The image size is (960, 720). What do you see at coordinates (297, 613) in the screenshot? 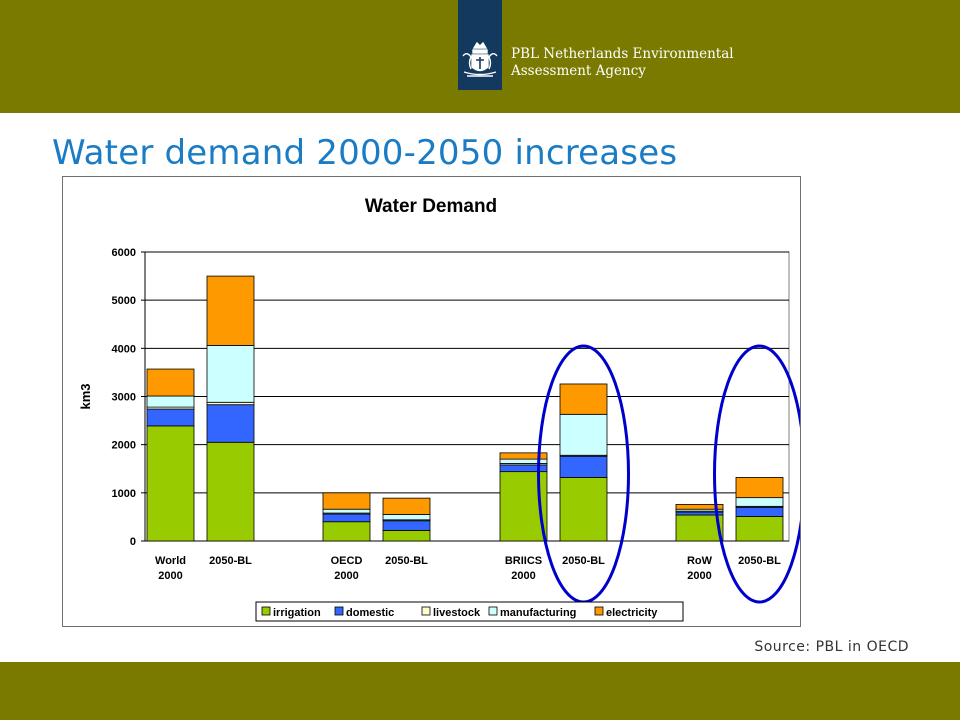
I see `legend-label-irrigation: irrigation` at bounding box center [297, 613].